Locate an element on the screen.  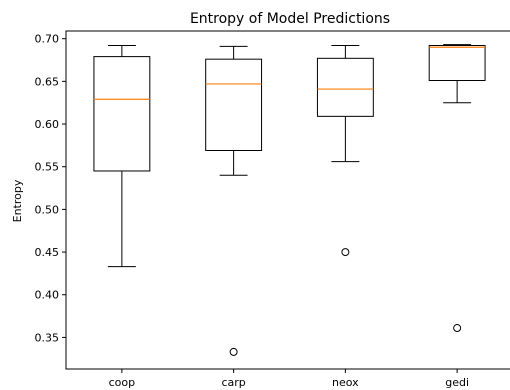
y-tick-label: 0.35 is located at coordinates (47, 337).